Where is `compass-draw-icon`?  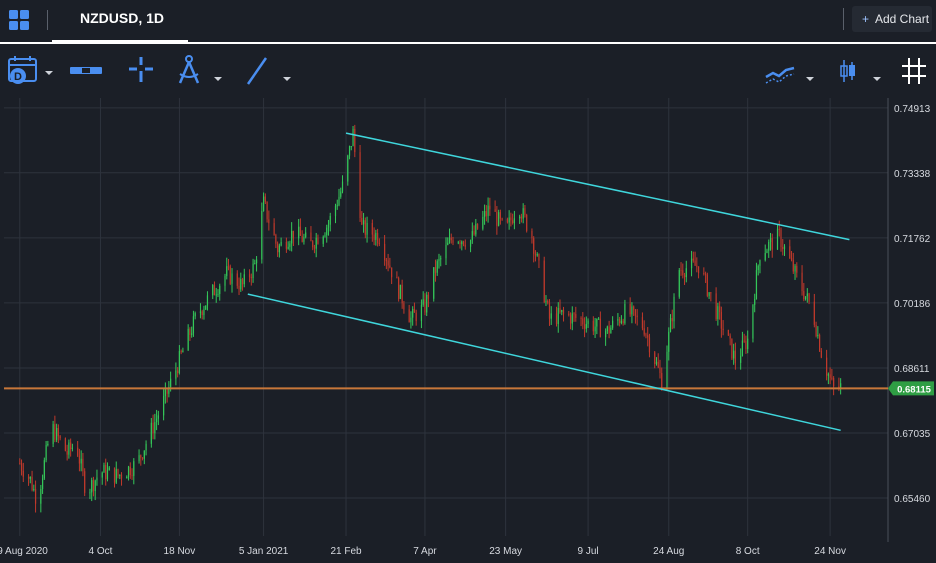 compass-draw-icon is located at coordinates (200, 70).